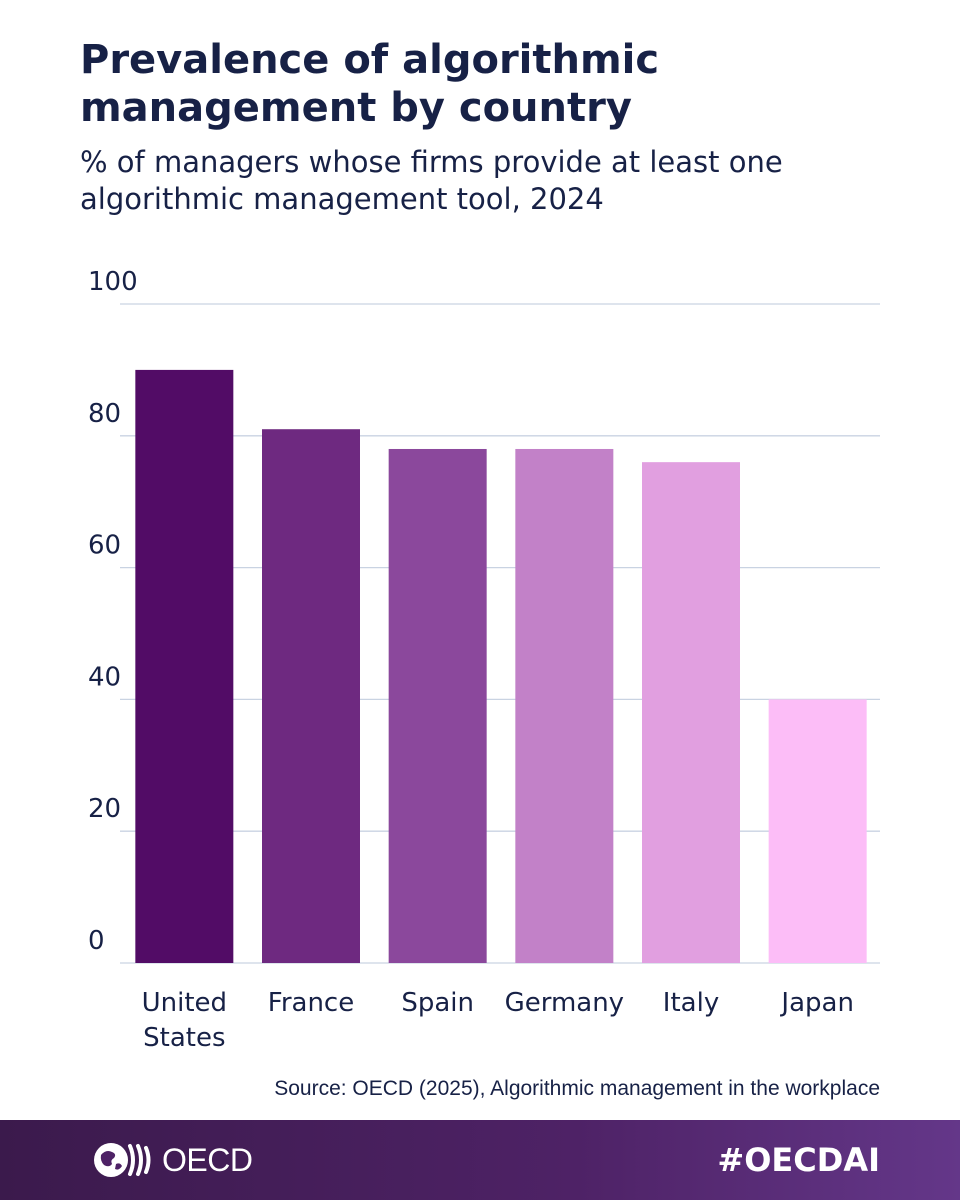 The height and width of the screenshot is (1200, 960). I want to click on x-tick-label: France, so click(311, 1003).